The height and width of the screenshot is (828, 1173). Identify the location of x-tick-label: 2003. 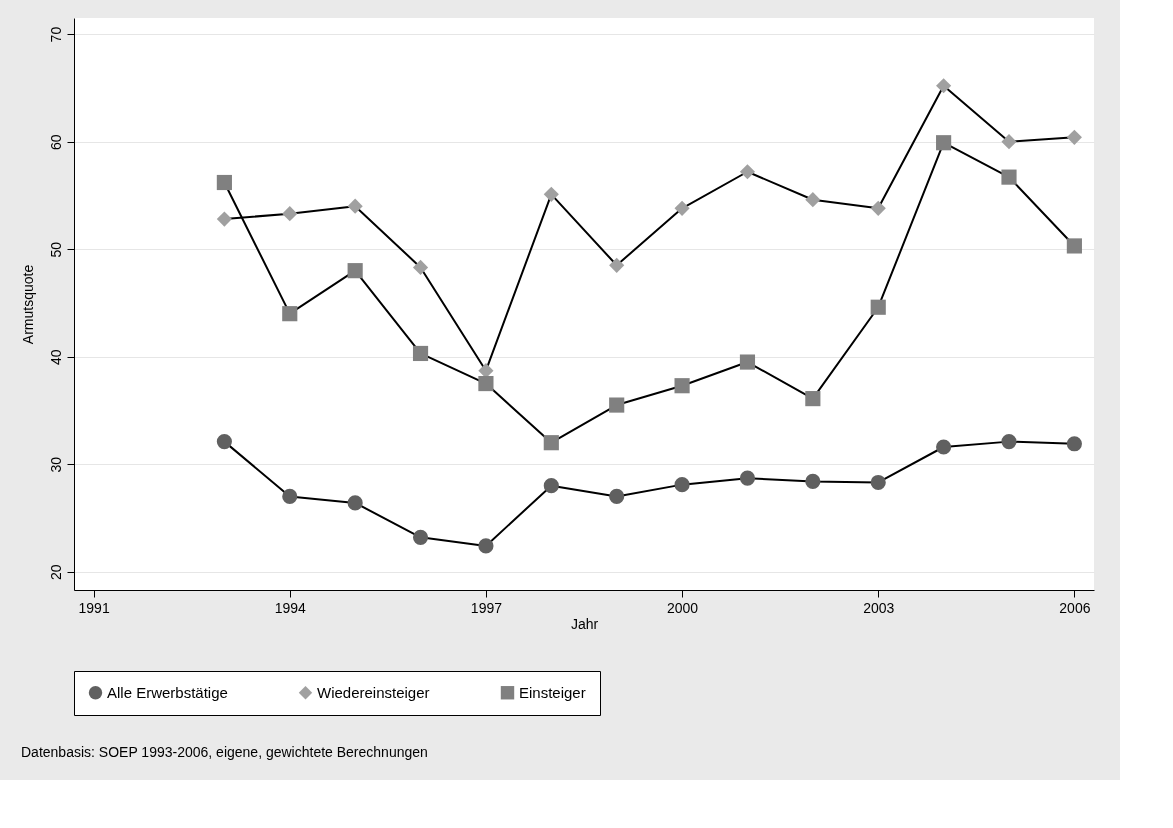
(879, 607).